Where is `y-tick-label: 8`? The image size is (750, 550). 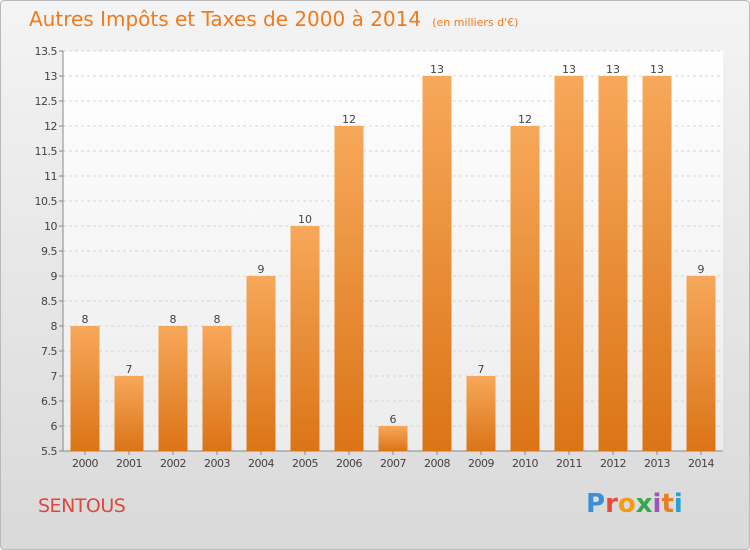
y-tick-label: 8 is located at coordinates (54, 326).